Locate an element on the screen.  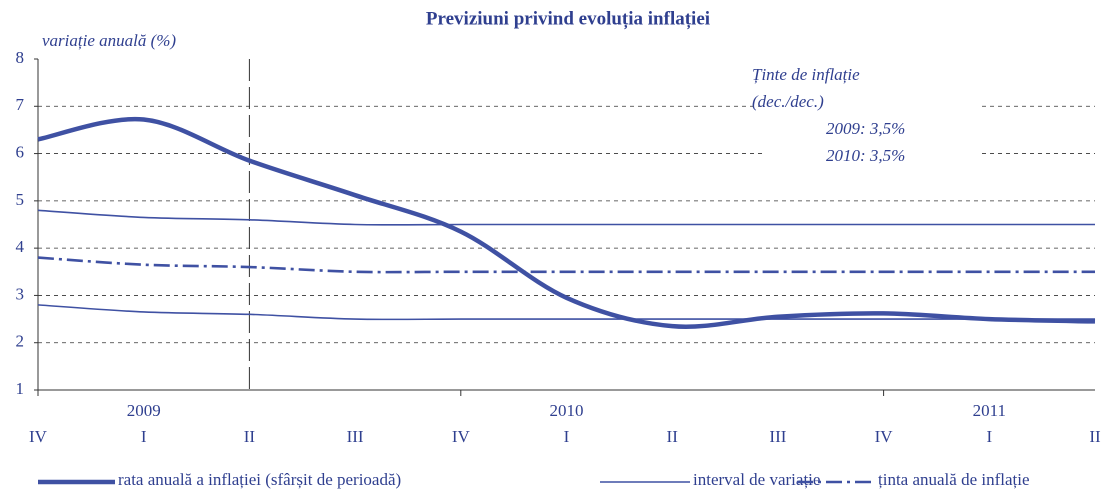
y-axis-label: variație anuală (%) is located at coordinates (109, 40).